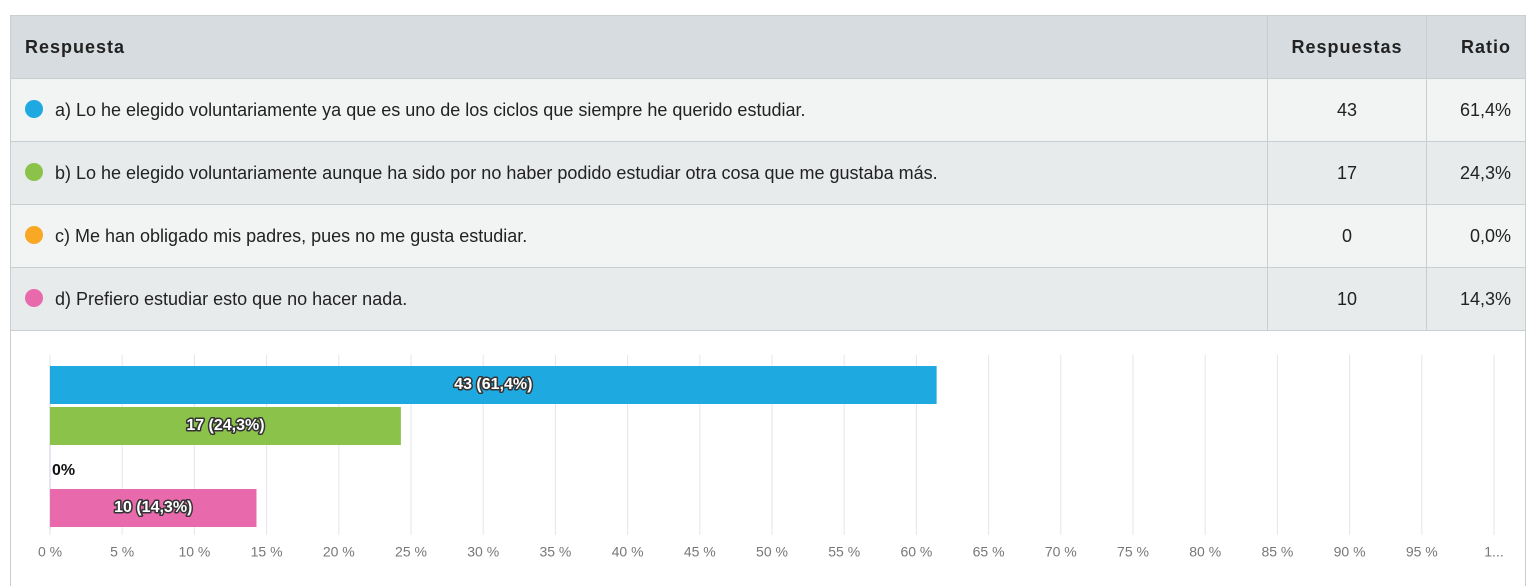  I want to click on x-tick-label: 40 %, so click(628, 552).